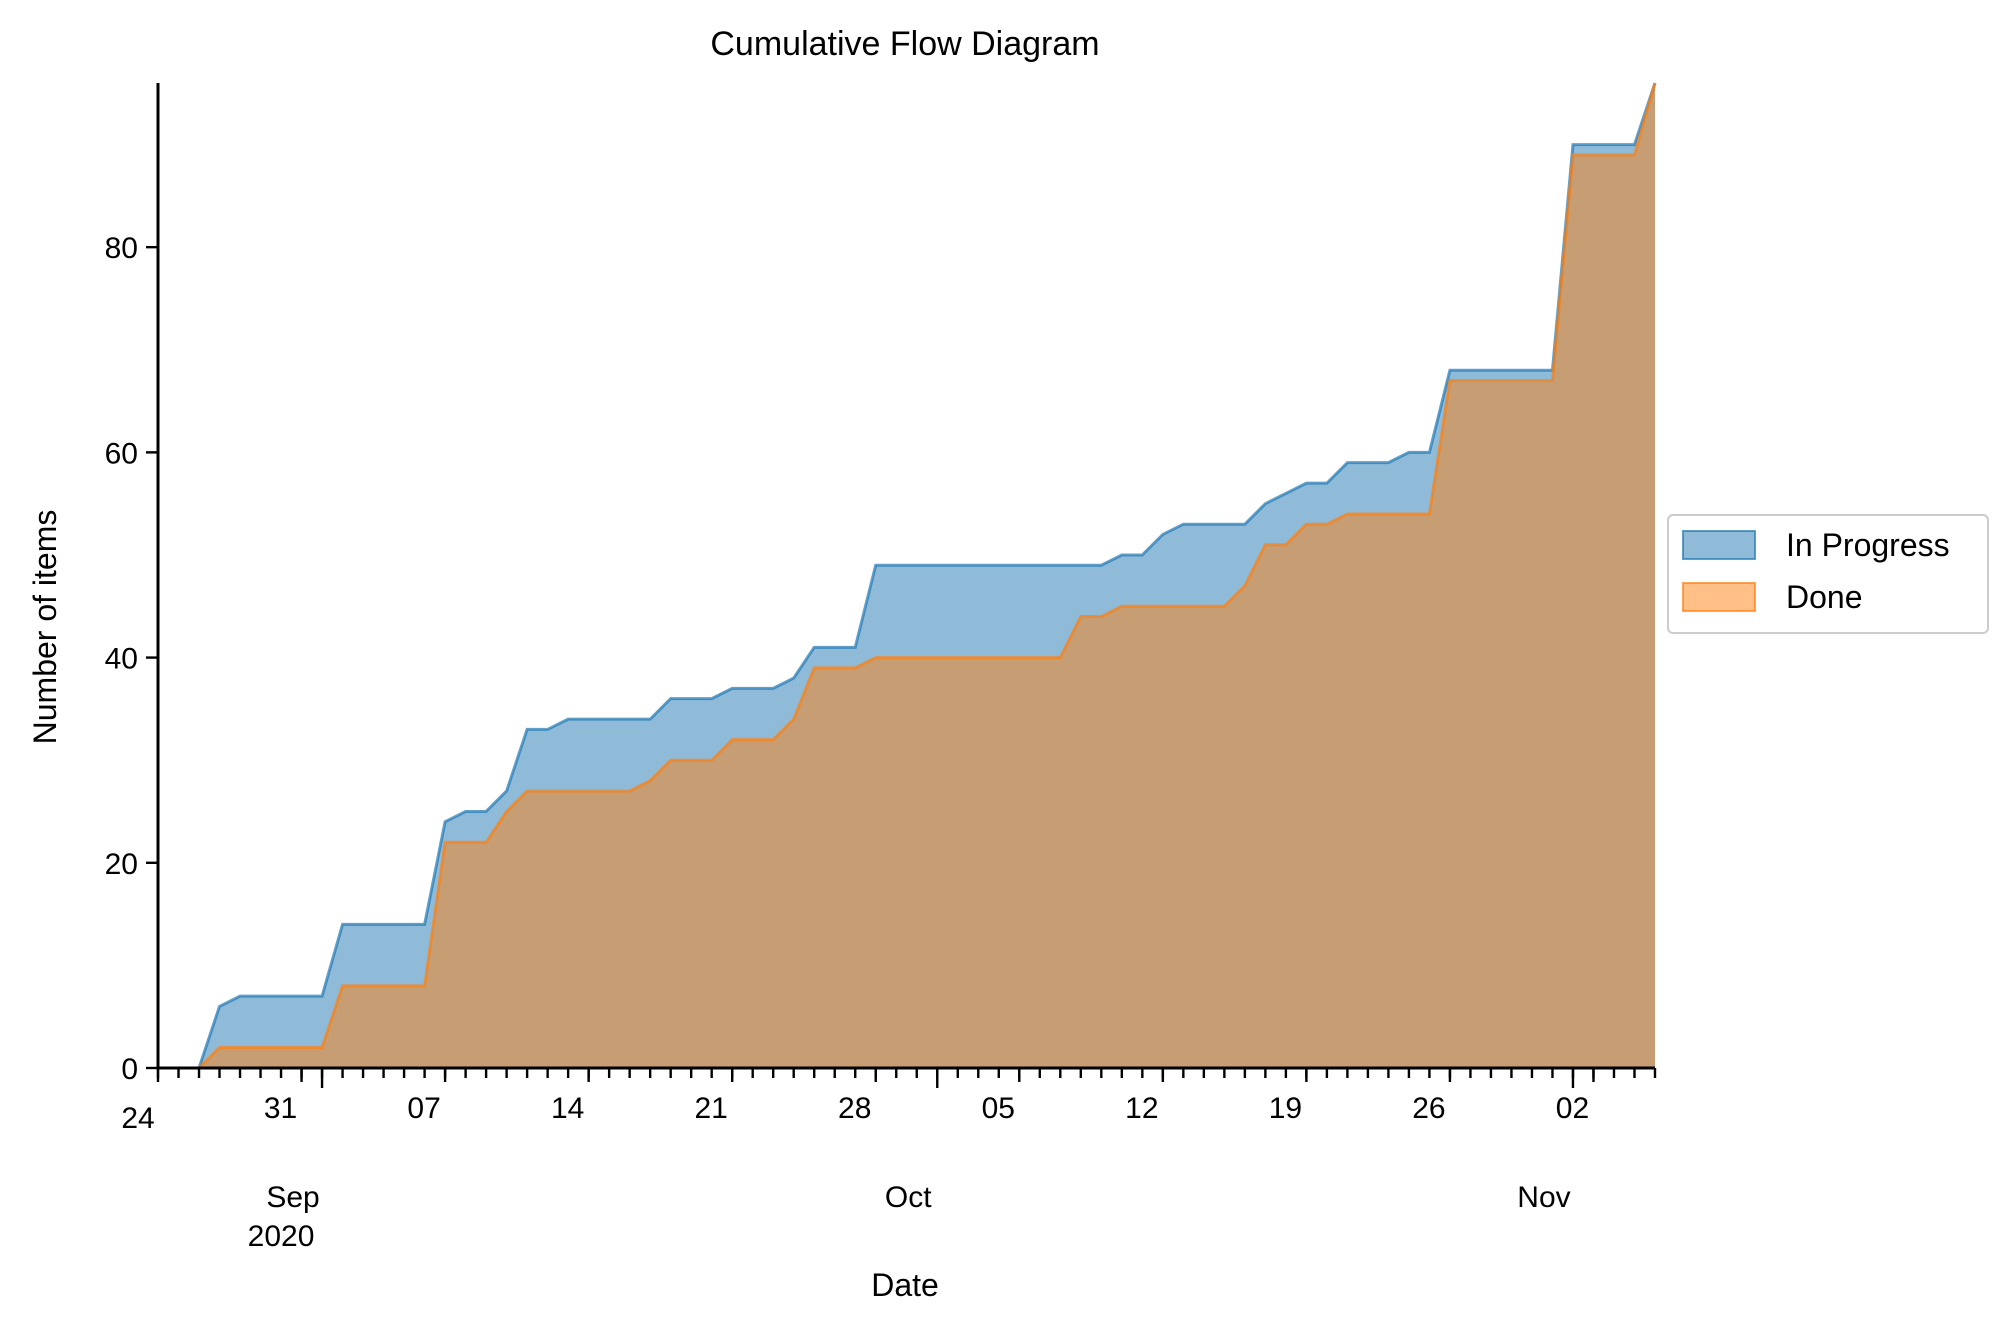 The image size is (2013, 1331). Describe the element at coordinates (1141, 1108) in the screenshot. I see `x-tick-label: 12` at that location.